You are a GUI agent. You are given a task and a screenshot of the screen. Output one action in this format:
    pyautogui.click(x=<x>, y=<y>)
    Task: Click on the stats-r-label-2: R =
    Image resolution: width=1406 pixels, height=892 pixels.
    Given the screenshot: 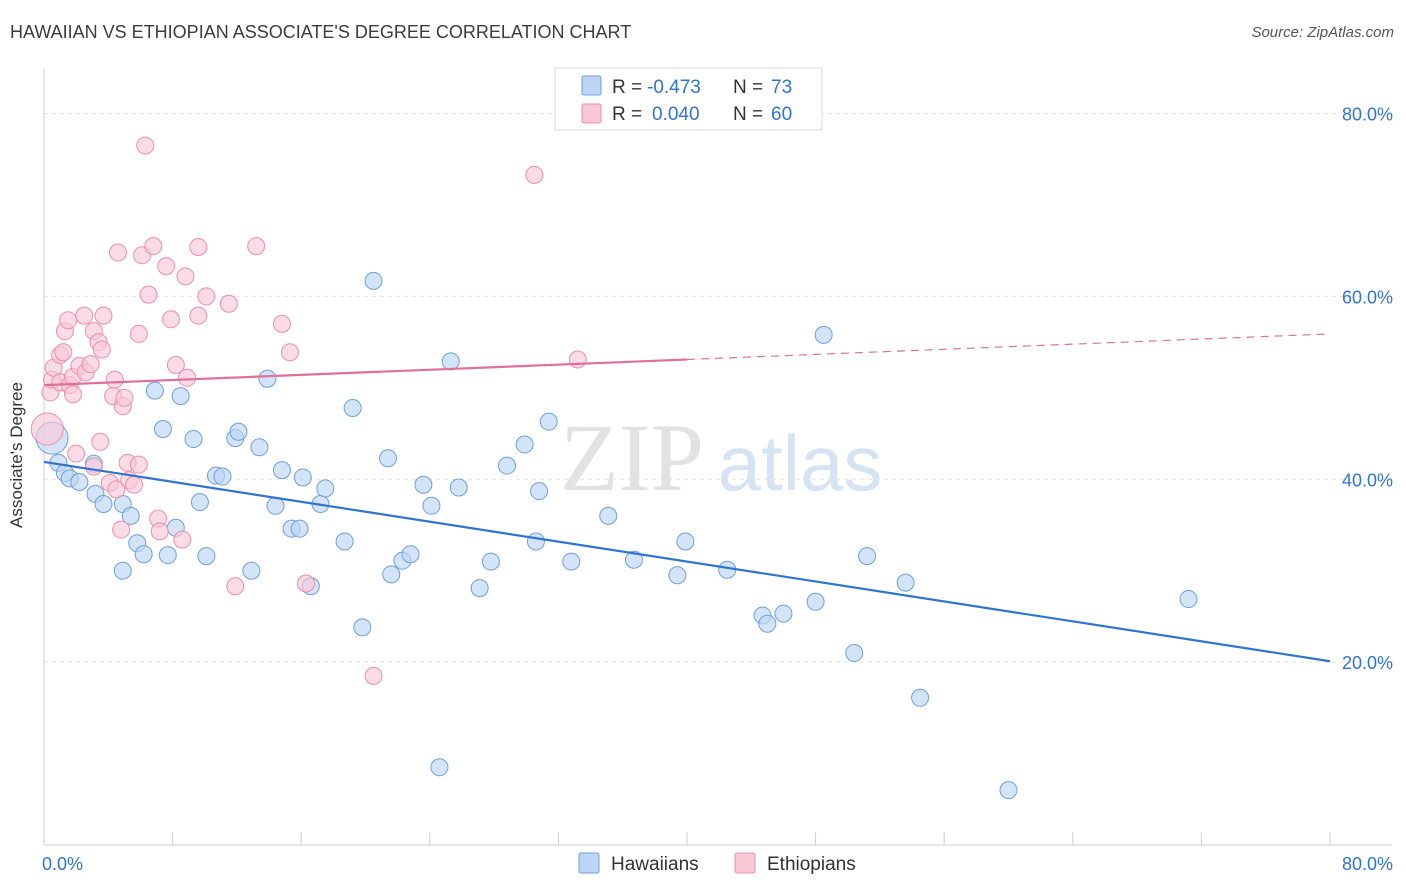 What is the action you would take?
    pyautogui.click(x=627, y=114)
    